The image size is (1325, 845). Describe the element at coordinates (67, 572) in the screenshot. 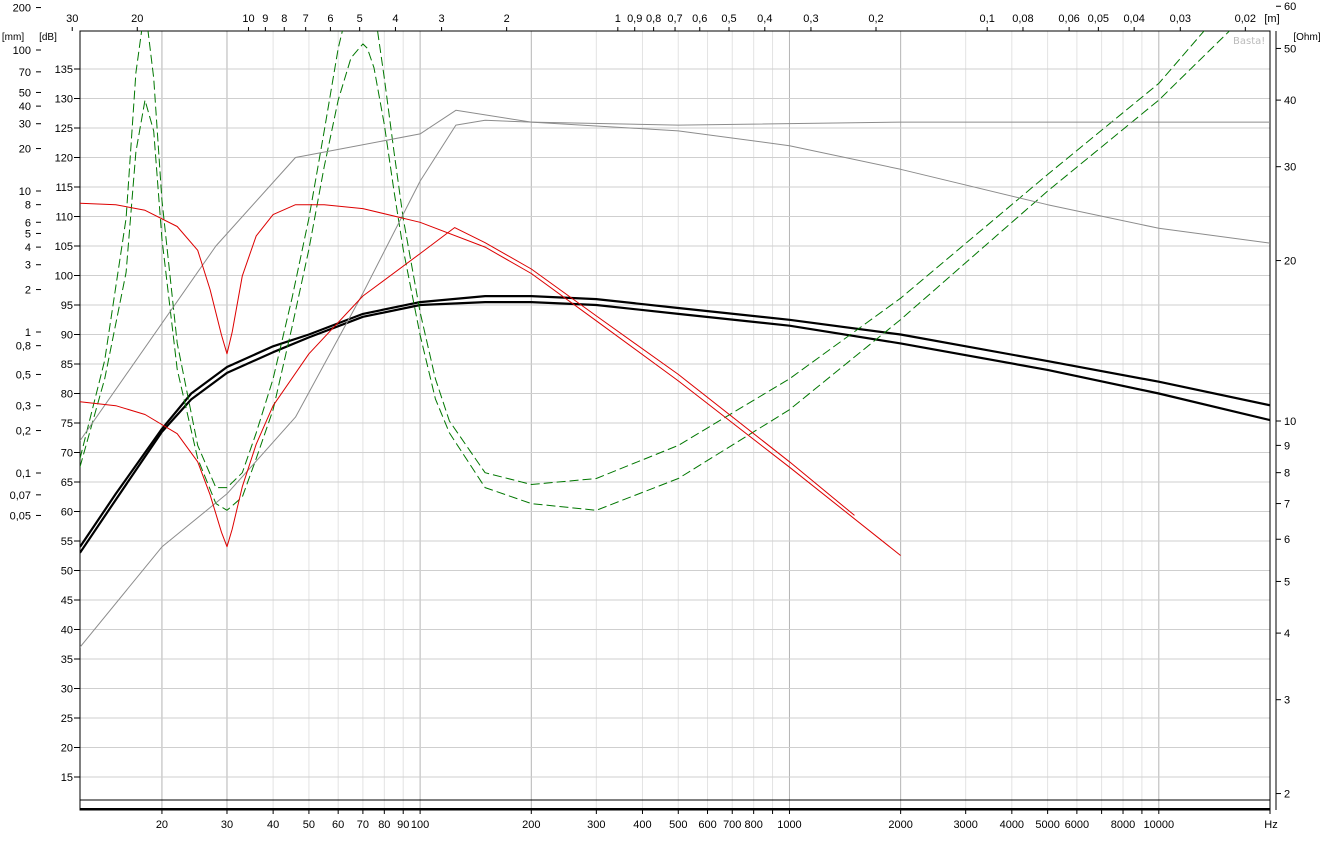

I see `db-tick-label: 50` at that location.